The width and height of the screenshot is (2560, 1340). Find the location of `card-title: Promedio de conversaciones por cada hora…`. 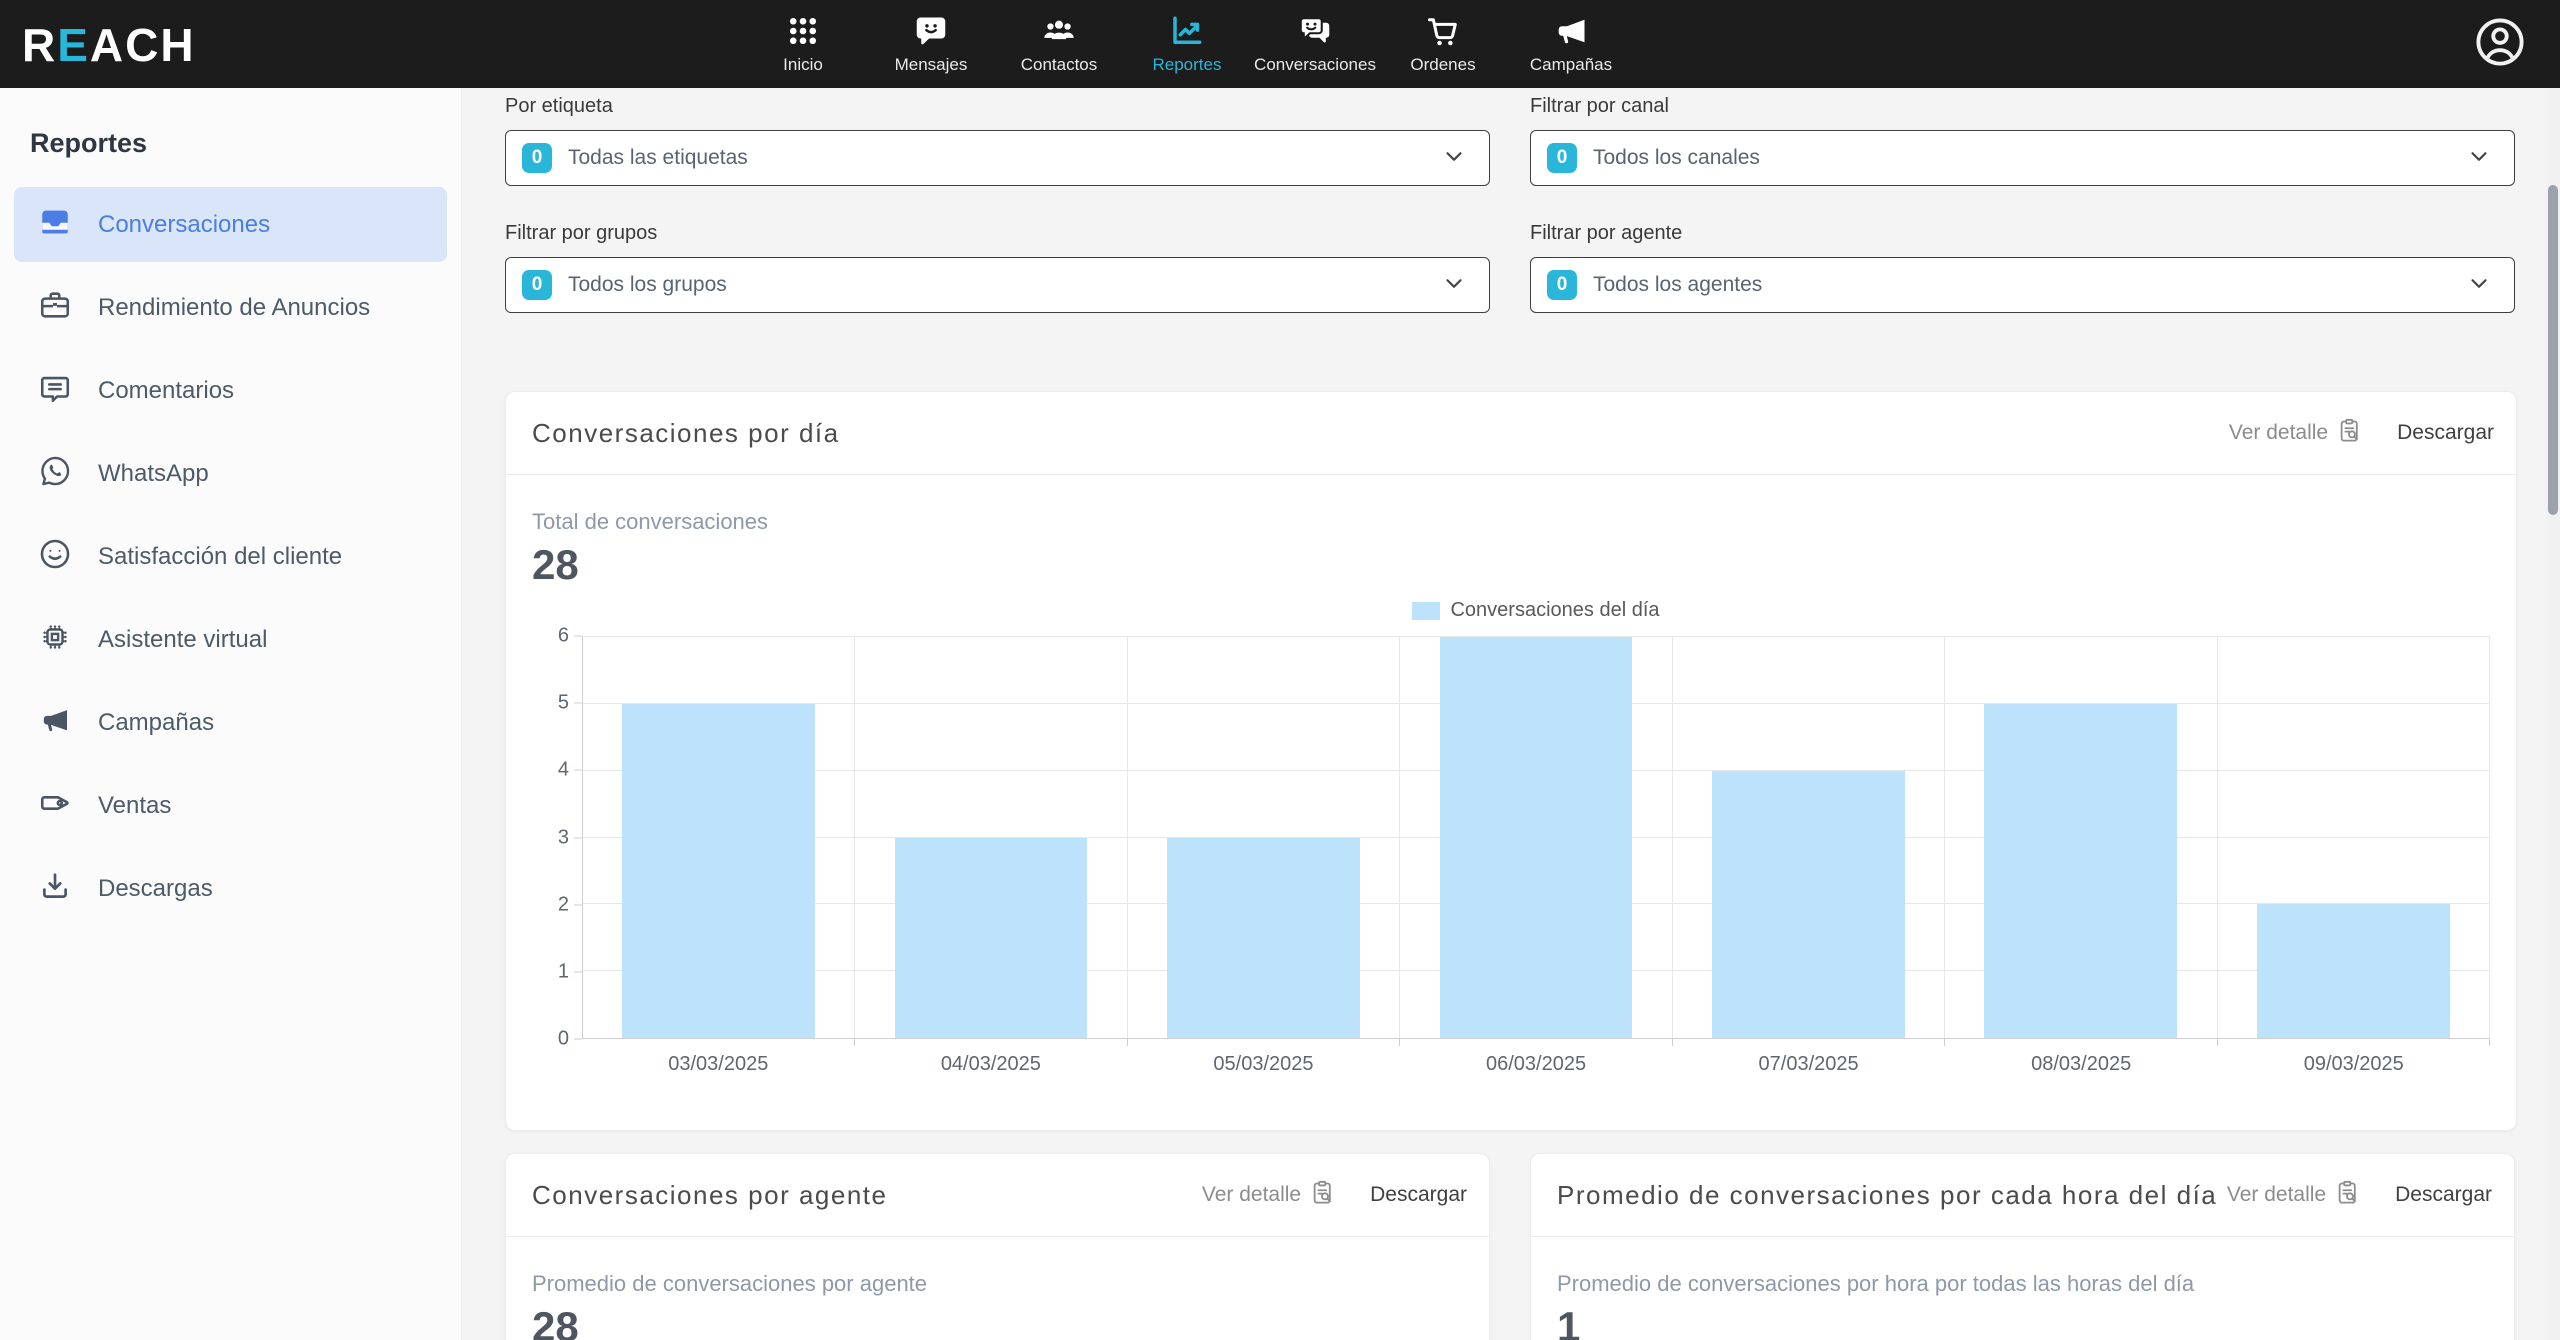

card-title: Promedio de conversaciones por cada hora… is located at coordinates (1887, 1194).